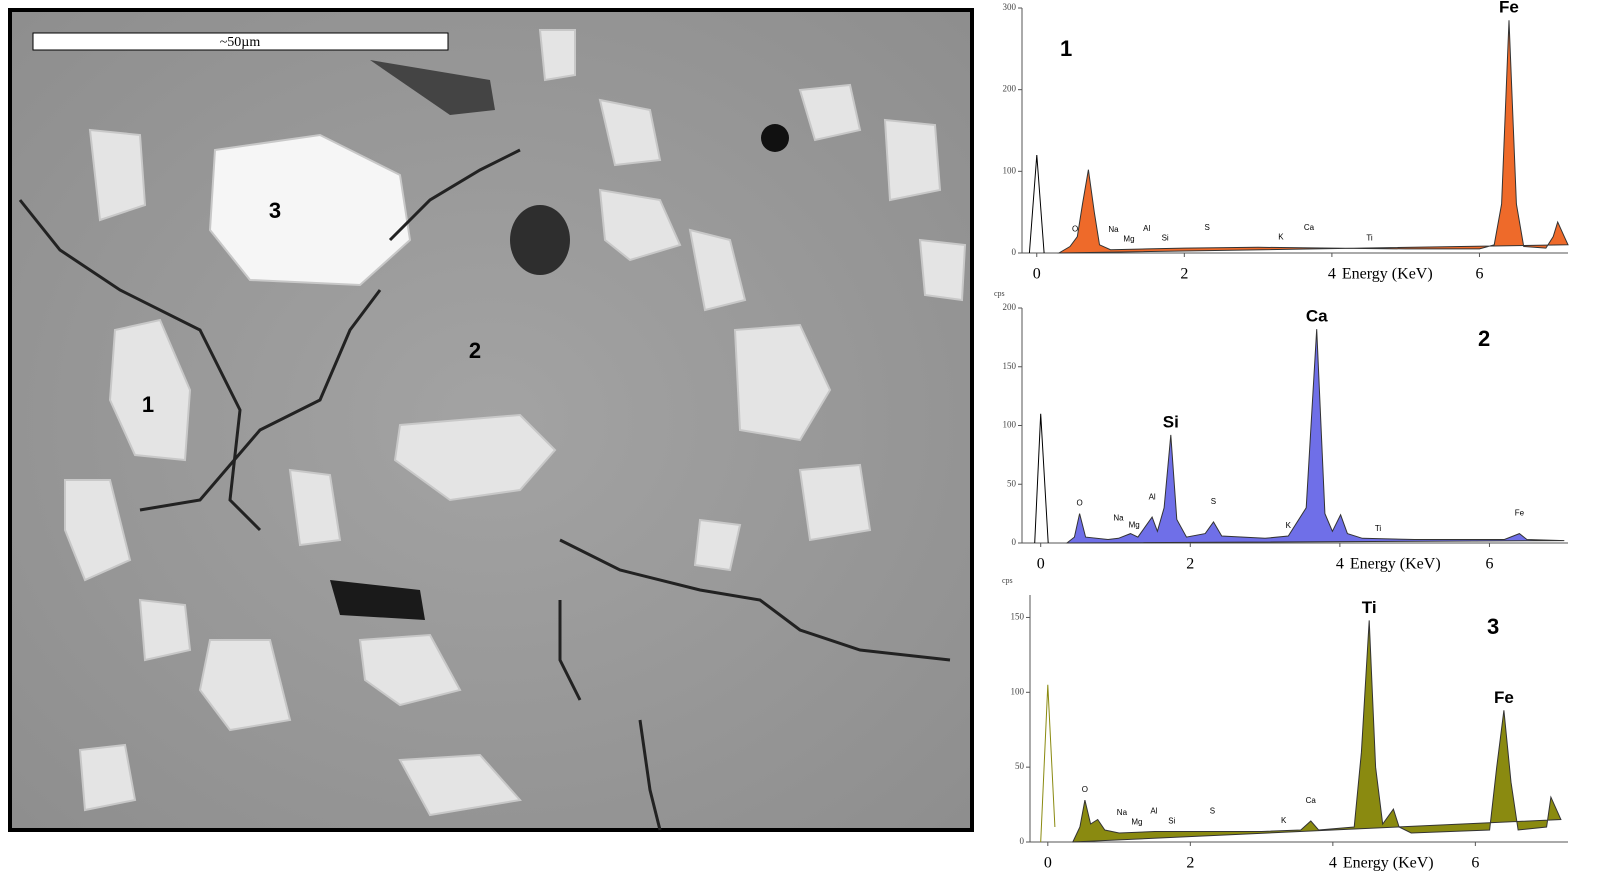  Describe the element at coordinates (1493, 626) in the screenshot. I see `chart-title: 3` at that location.